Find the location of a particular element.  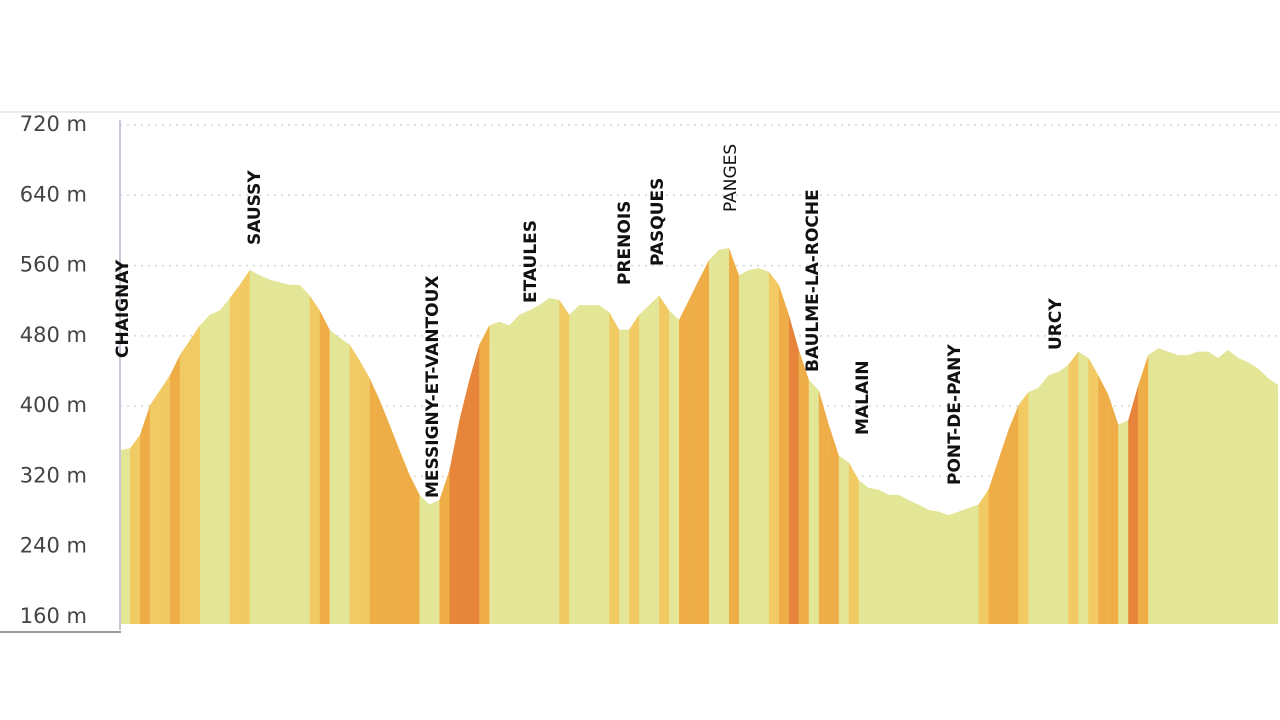

village-label: URCY is located at coordinates (1056, 324).